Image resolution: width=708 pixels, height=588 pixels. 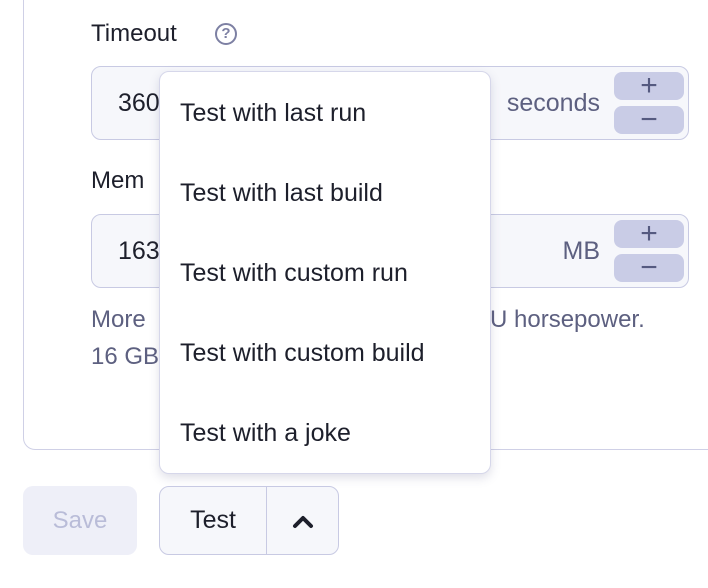 What do you see at coordinates (118, 319) in the screenshot?
I see `memory-hint: More` at bounding box center [118, 319].